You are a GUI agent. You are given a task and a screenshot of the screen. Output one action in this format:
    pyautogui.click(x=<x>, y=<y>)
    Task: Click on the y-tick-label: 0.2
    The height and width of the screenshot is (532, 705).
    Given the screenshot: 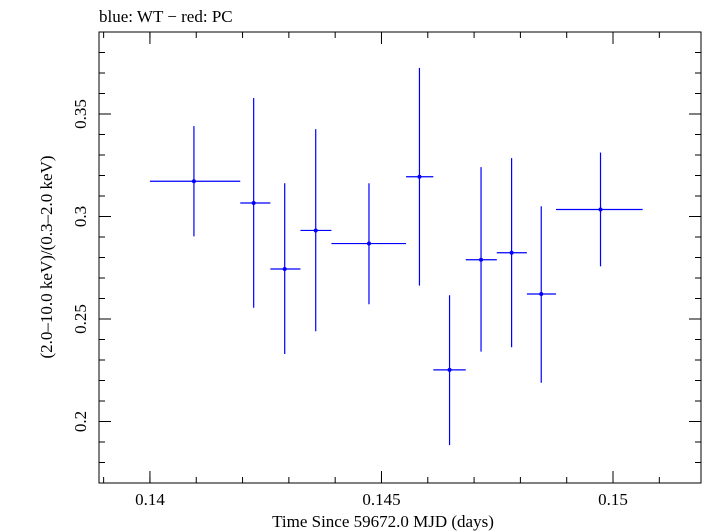 What is the action you would take?
    pyautogui.click(x=80, y=421)
    